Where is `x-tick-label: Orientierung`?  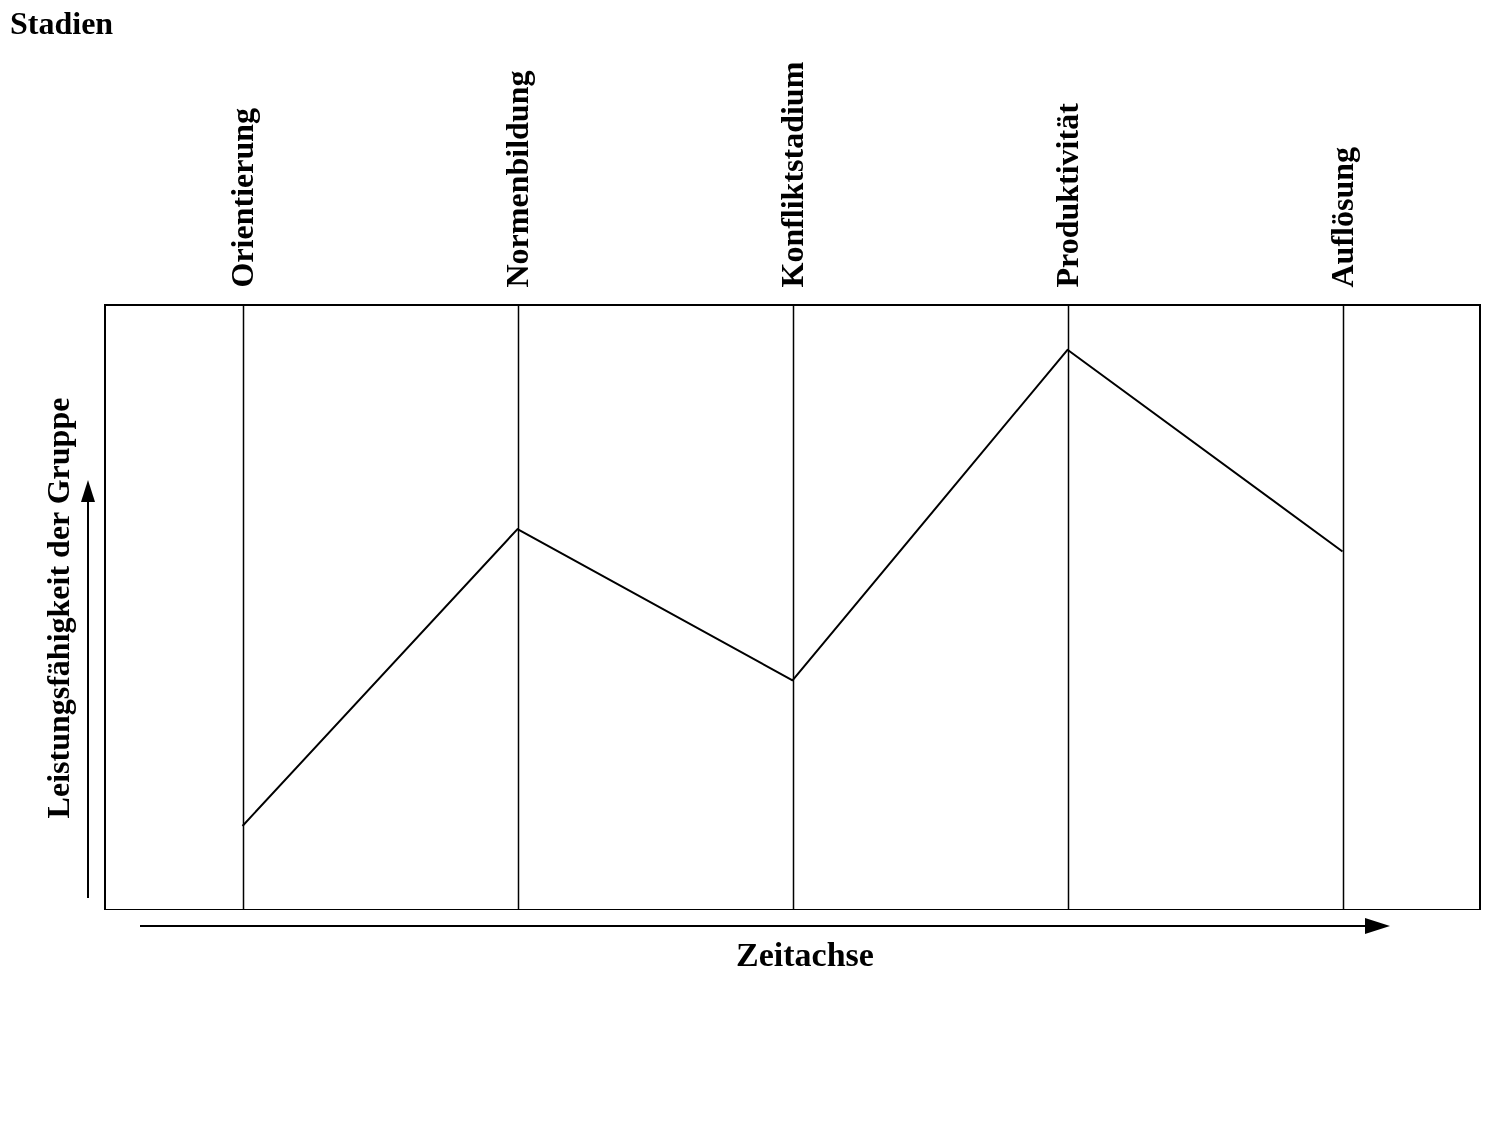 x-tick-label: Orientierung is located at coordinates (242, 197).